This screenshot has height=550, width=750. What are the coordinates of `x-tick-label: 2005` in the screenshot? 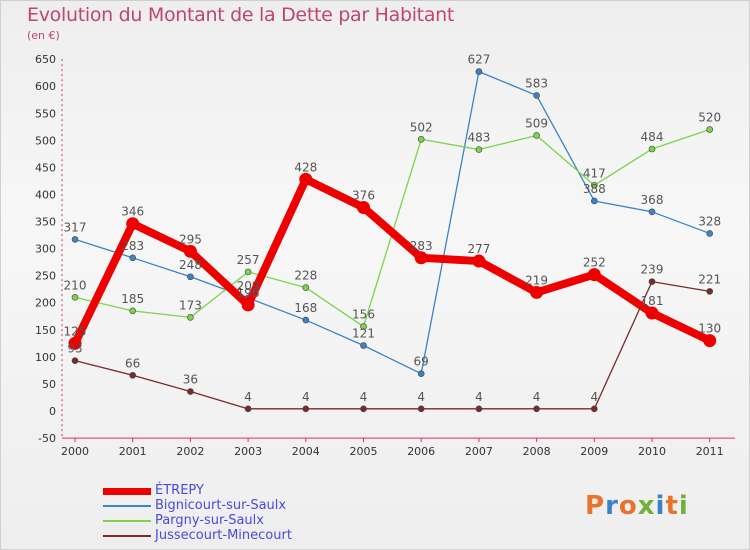 It's located at (364, 451).